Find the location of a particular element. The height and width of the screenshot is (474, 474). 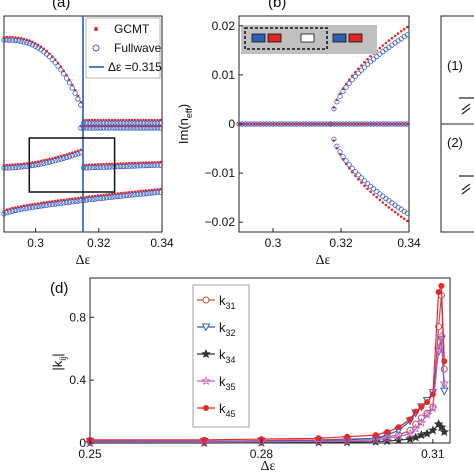

b-ytick-label: −0.01 is located at coordinates (220, 173).